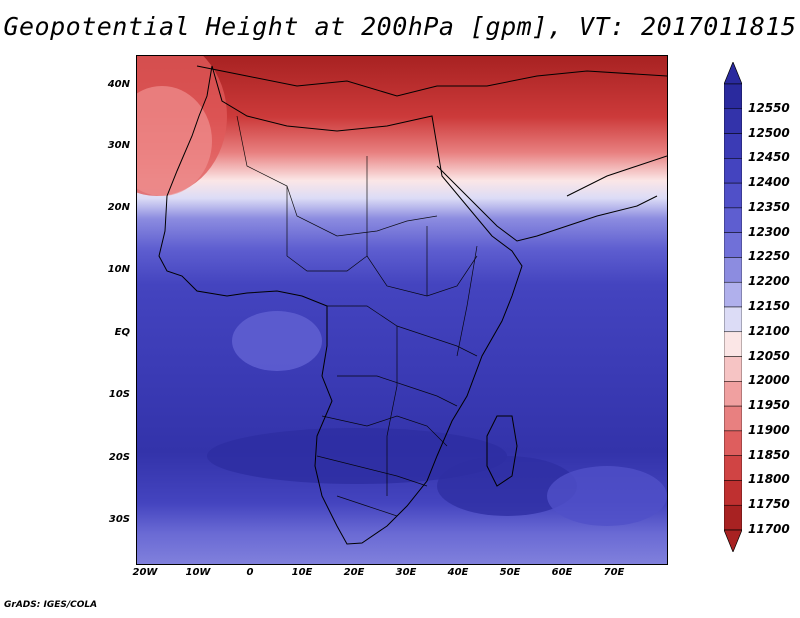 The height and width of the screenshot is (618, 800). Describe the element at coordinates (406, 572) in the screenshot. I see `lon-tick-label: 30E` at that location.